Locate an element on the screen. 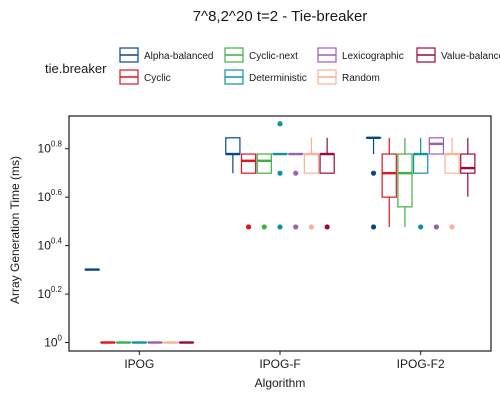 The width and height of the screenshot is (500, 400). y-tick-label: 100.4 is located at coordinates (50, 245).